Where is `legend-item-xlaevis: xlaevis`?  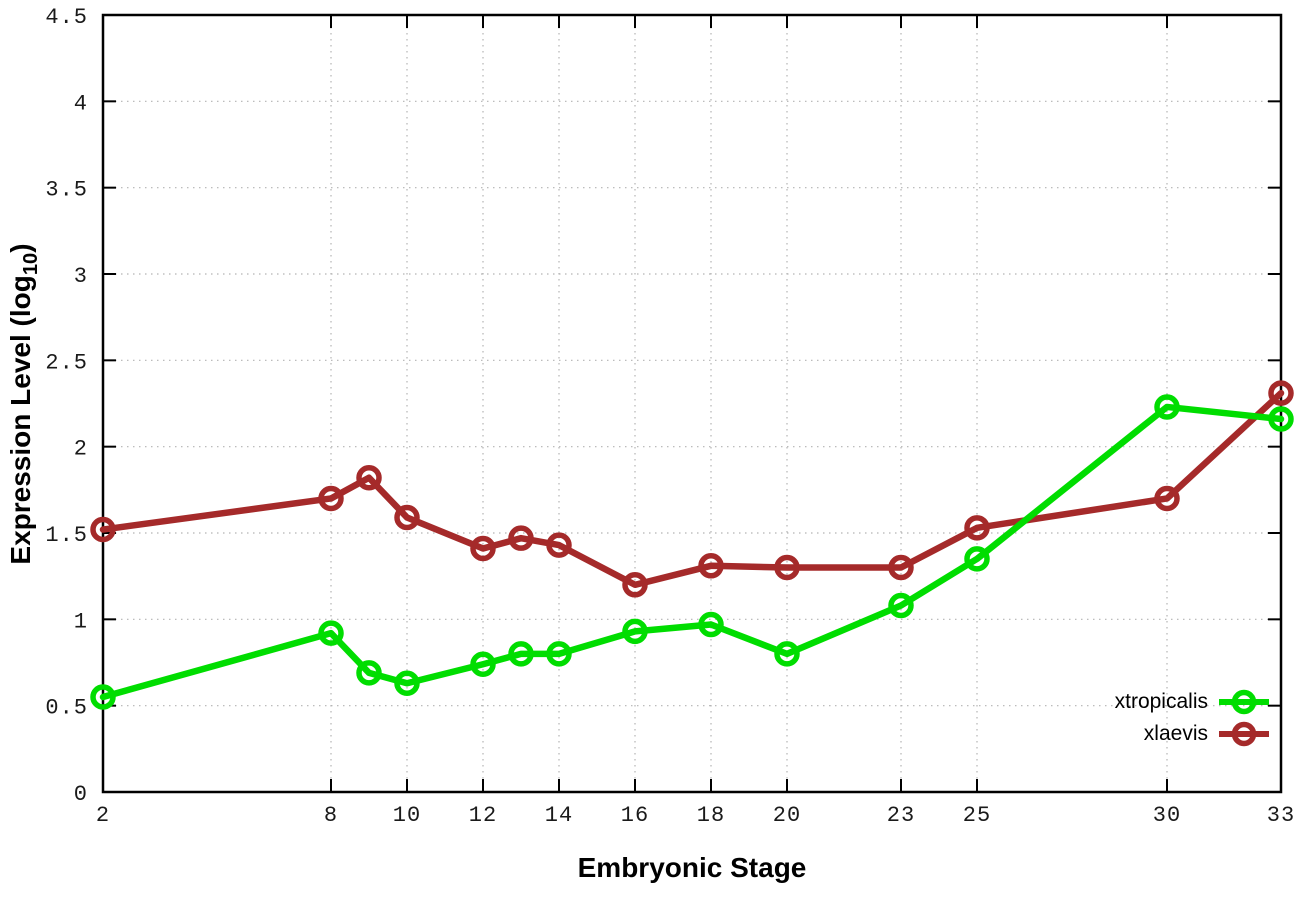
legend-item-xlaevis: xlaevis is located at coordinates (1192, 733).